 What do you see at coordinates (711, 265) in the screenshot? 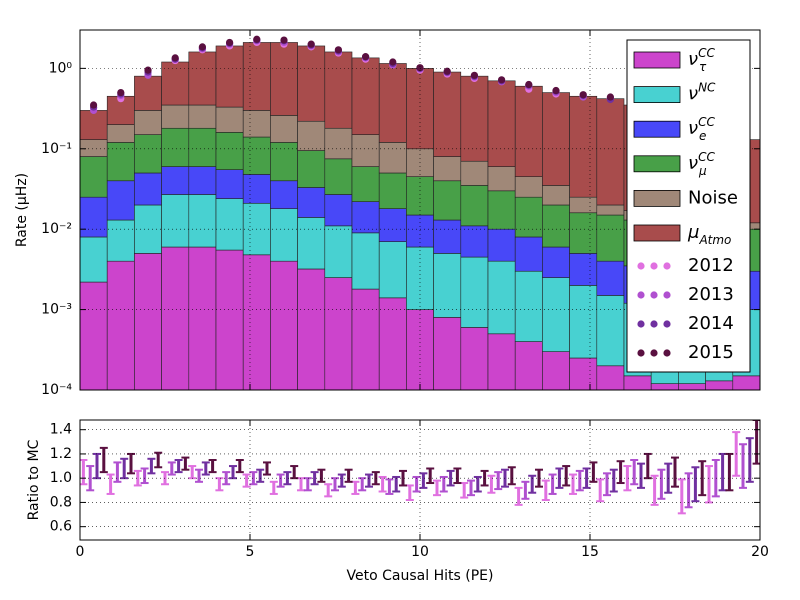
I see `legend-name: 2012` at bounding box center [711, 265].